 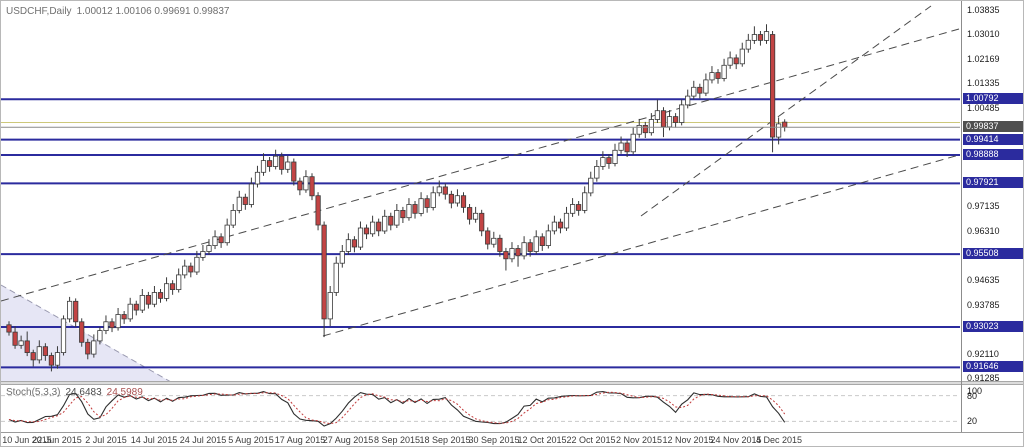 I want to click on panel-splitter, so click(x=512, y=383).